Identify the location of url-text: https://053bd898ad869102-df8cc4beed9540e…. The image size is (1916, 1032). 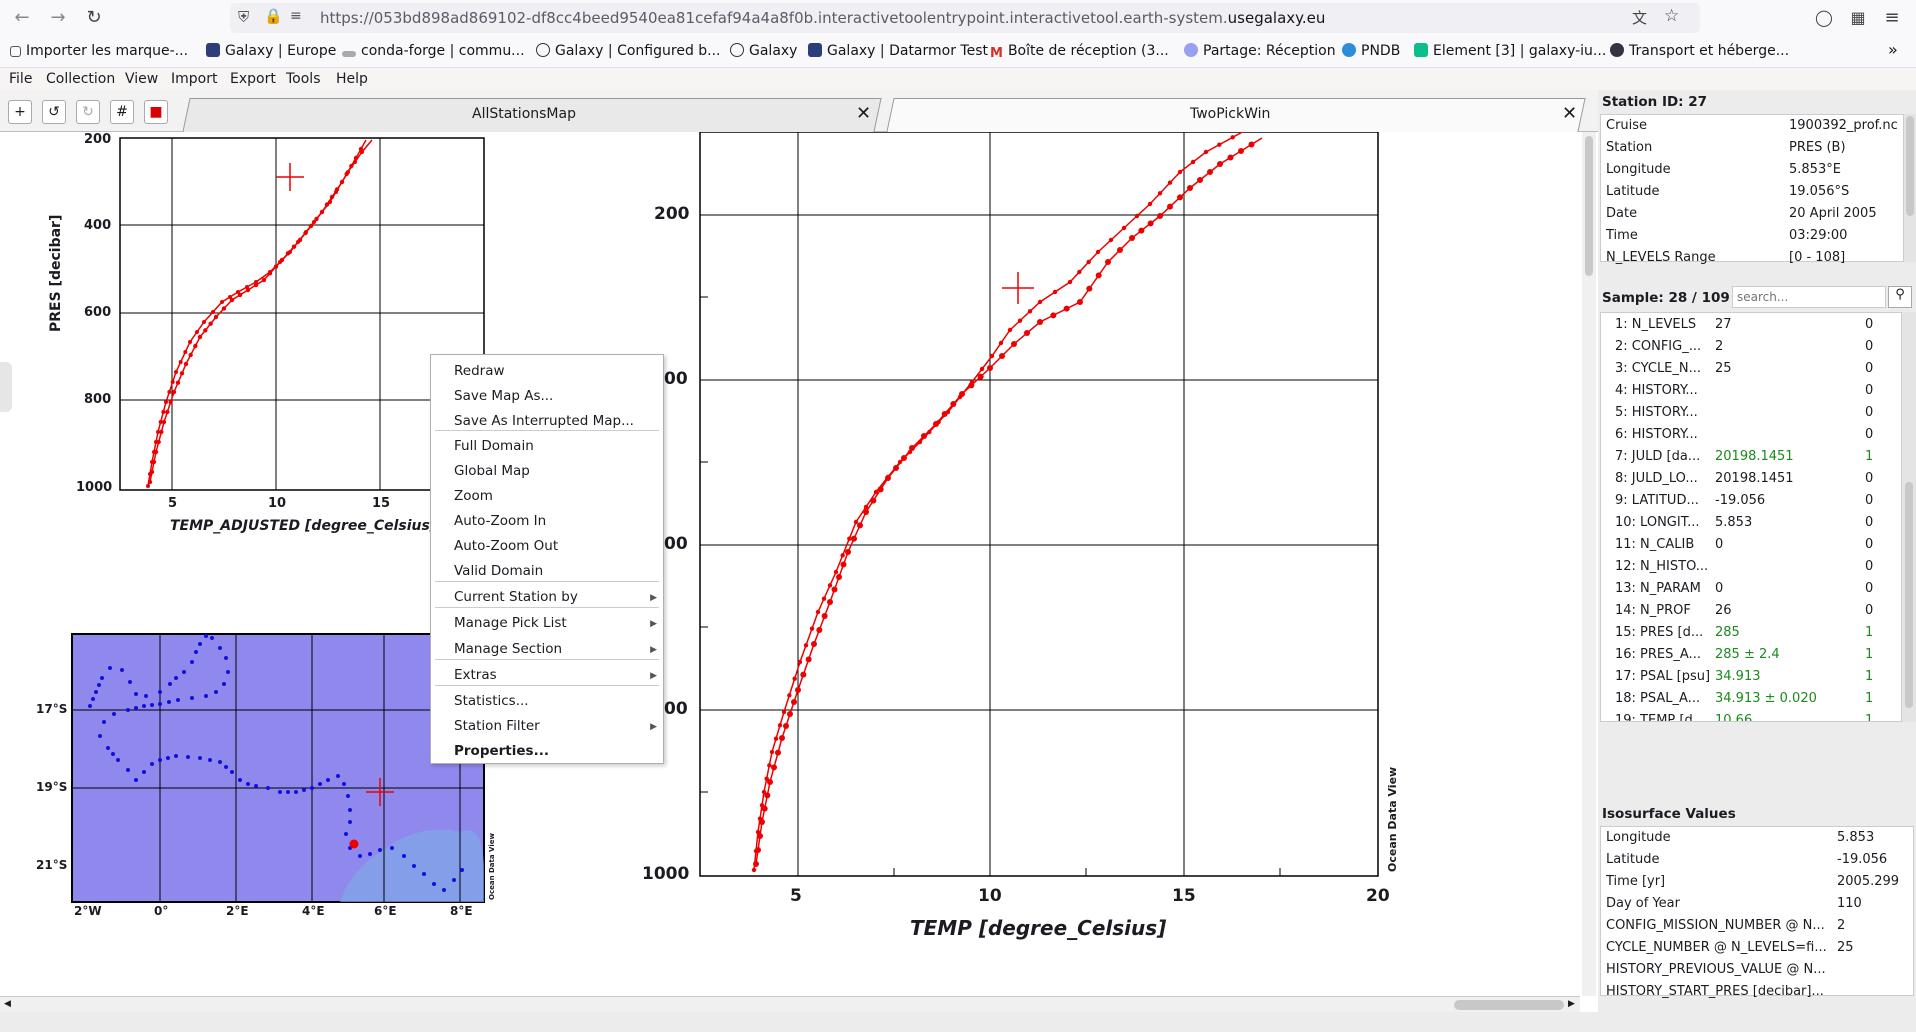
(822, 18).